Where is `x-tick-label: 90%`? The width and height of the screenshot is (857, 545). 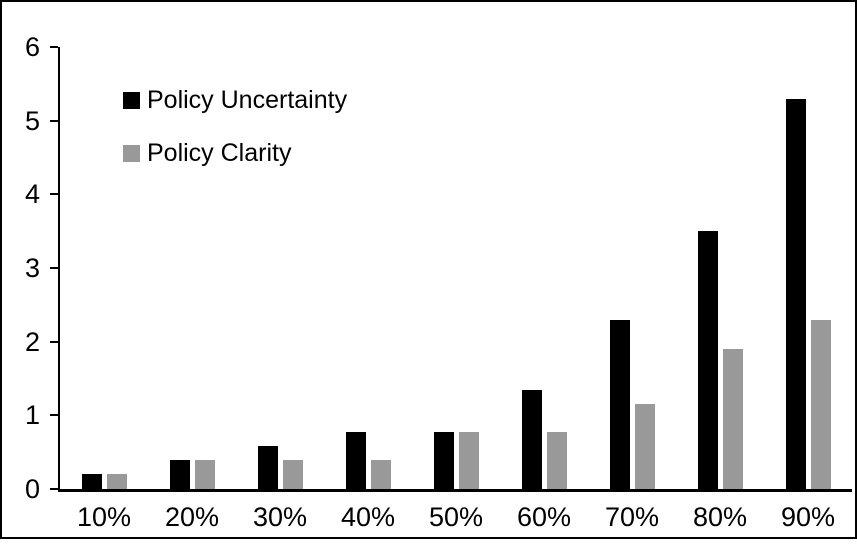 x-tick-label: 90% is located at coordinates (808, 517).